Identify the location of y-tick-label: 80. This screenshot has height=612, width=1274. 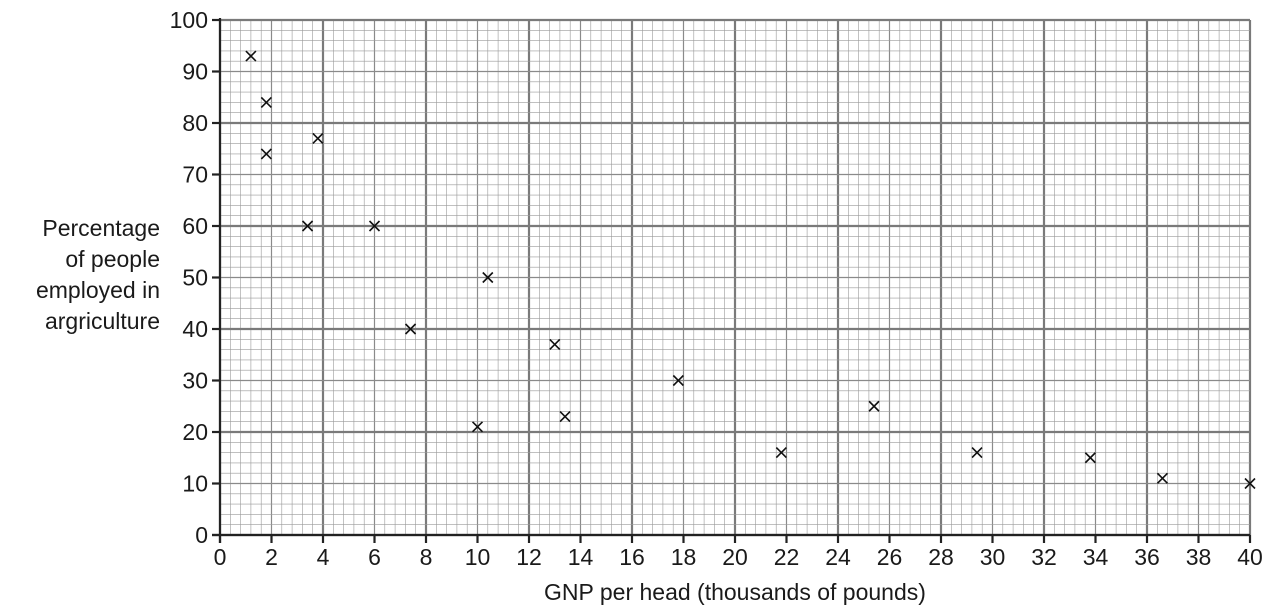
(195, 123).